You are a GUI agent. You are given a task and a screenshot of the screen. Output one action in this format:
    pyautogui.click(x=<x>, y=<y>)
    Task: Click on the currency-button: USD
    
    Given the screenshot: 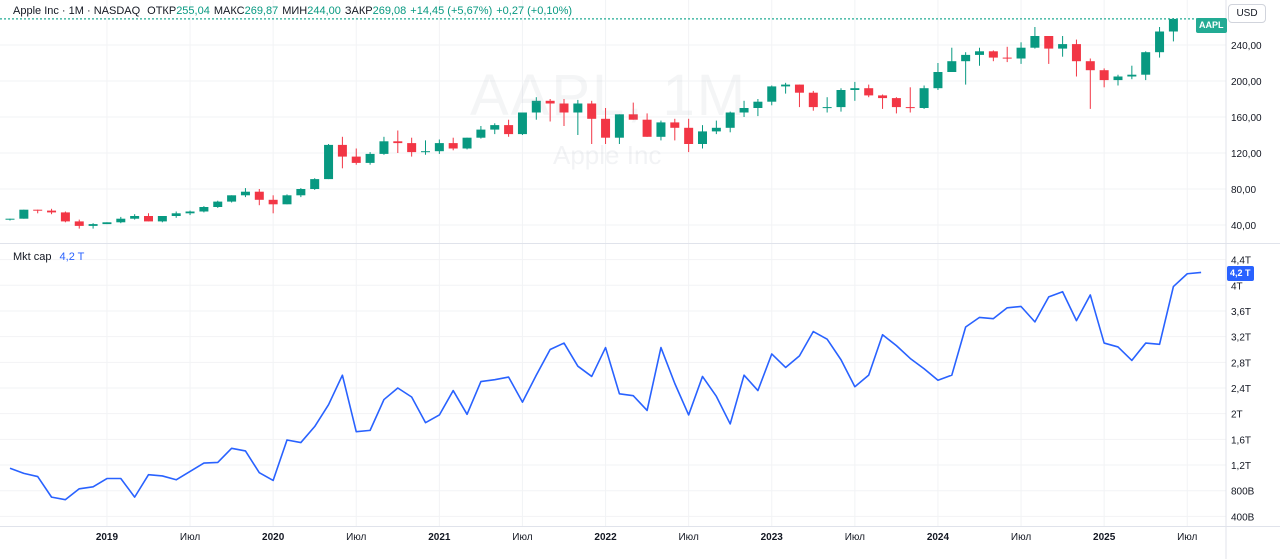 What is the action you would take?
    pyautogui.click(x=1247, y=13)
    